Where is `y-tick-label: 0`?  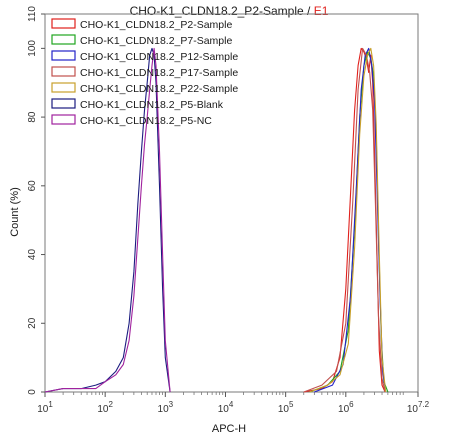
y-tick-label: 0 is located at coordinates (32, 392).